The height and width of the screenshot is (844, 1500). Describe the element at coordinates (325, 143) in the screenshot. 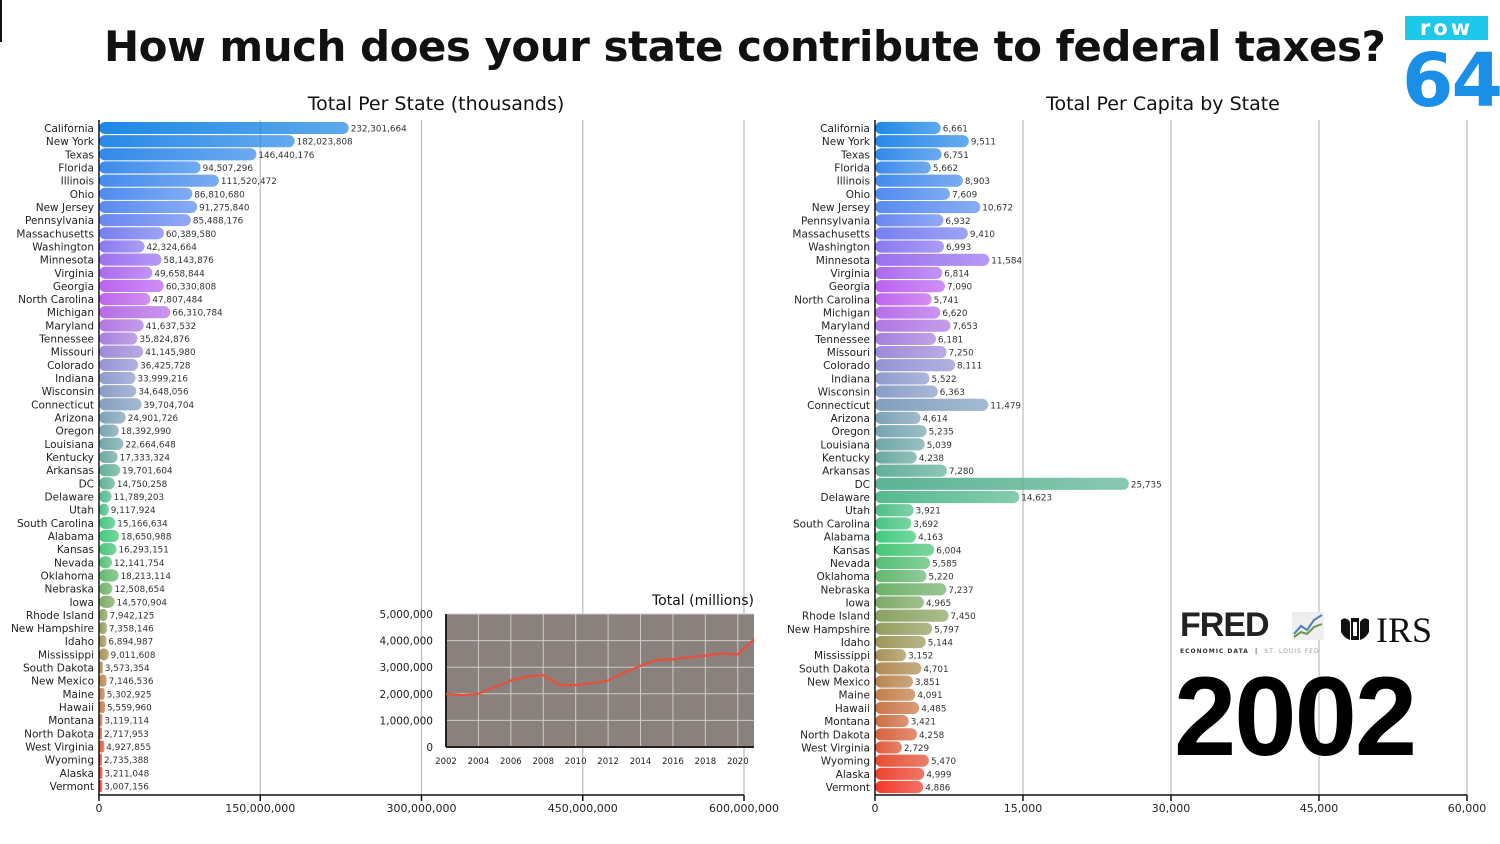

I see `value-label: 182,023,808` at that location.